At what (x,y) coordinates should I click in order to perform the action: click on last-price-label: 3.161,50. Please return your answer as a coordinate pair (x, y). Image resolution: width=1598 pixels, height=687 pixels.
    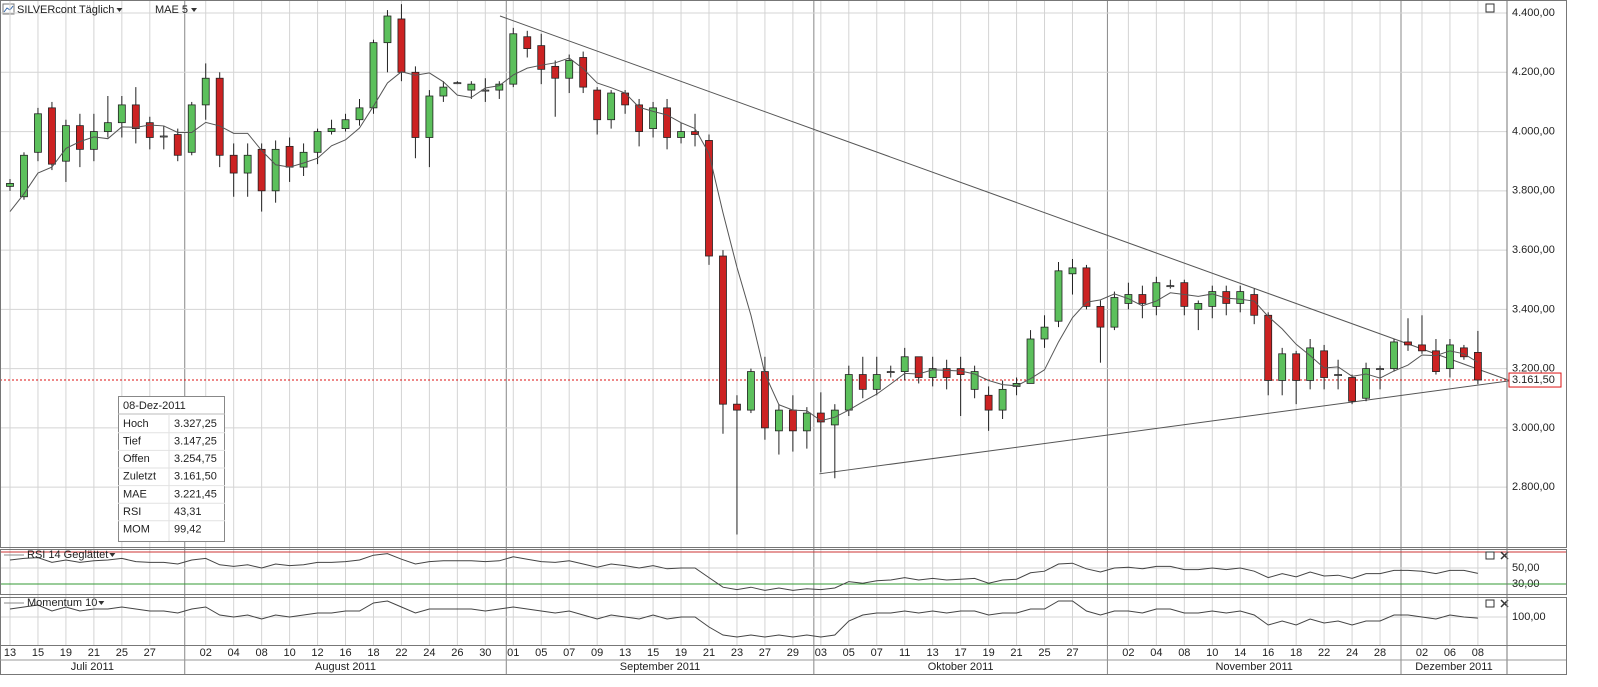
    Looking at the image, I should click on (1533, 380).